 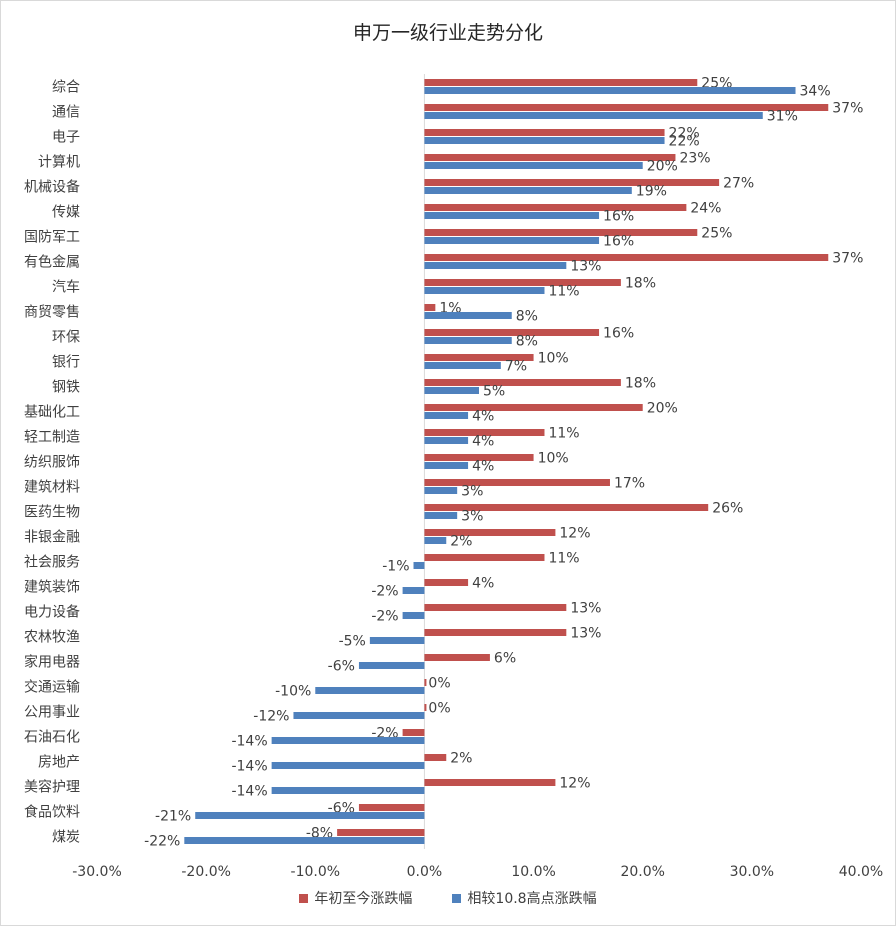 What do you see at coordinates (483, 584) in the screenshot?
I see `data-label-ytd: 4%` at bounding box center [483, 584].